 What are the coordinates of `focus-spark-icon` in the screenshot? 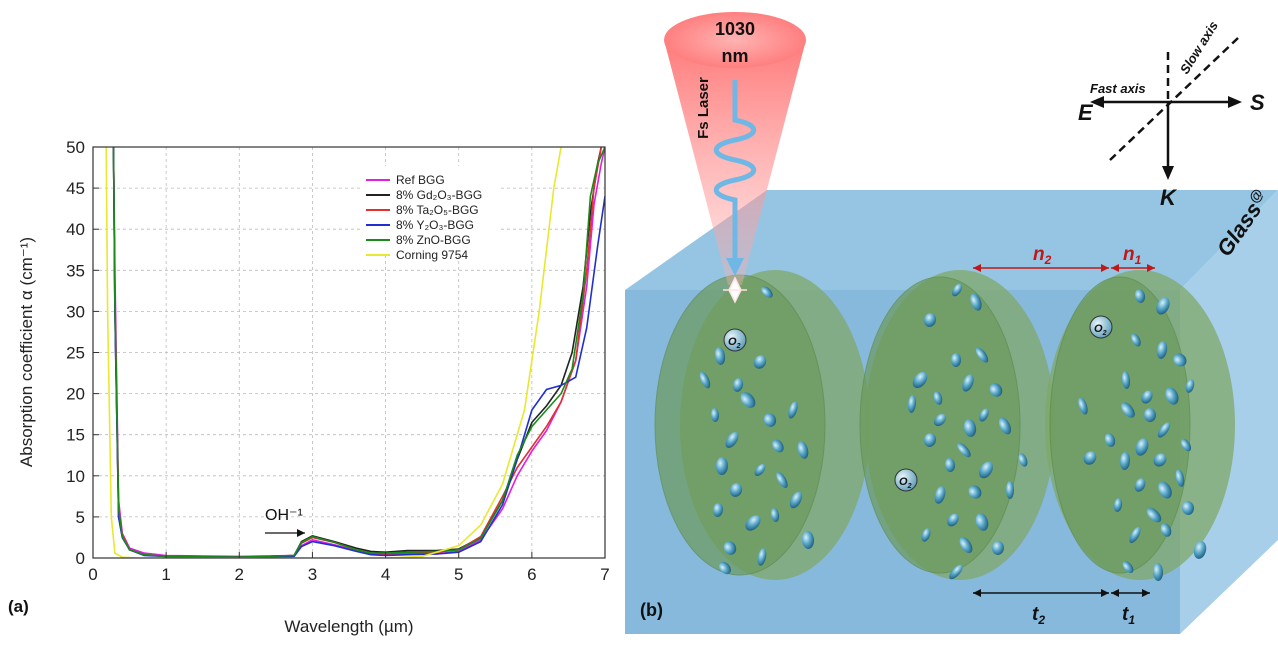 It's located at (735, 290).